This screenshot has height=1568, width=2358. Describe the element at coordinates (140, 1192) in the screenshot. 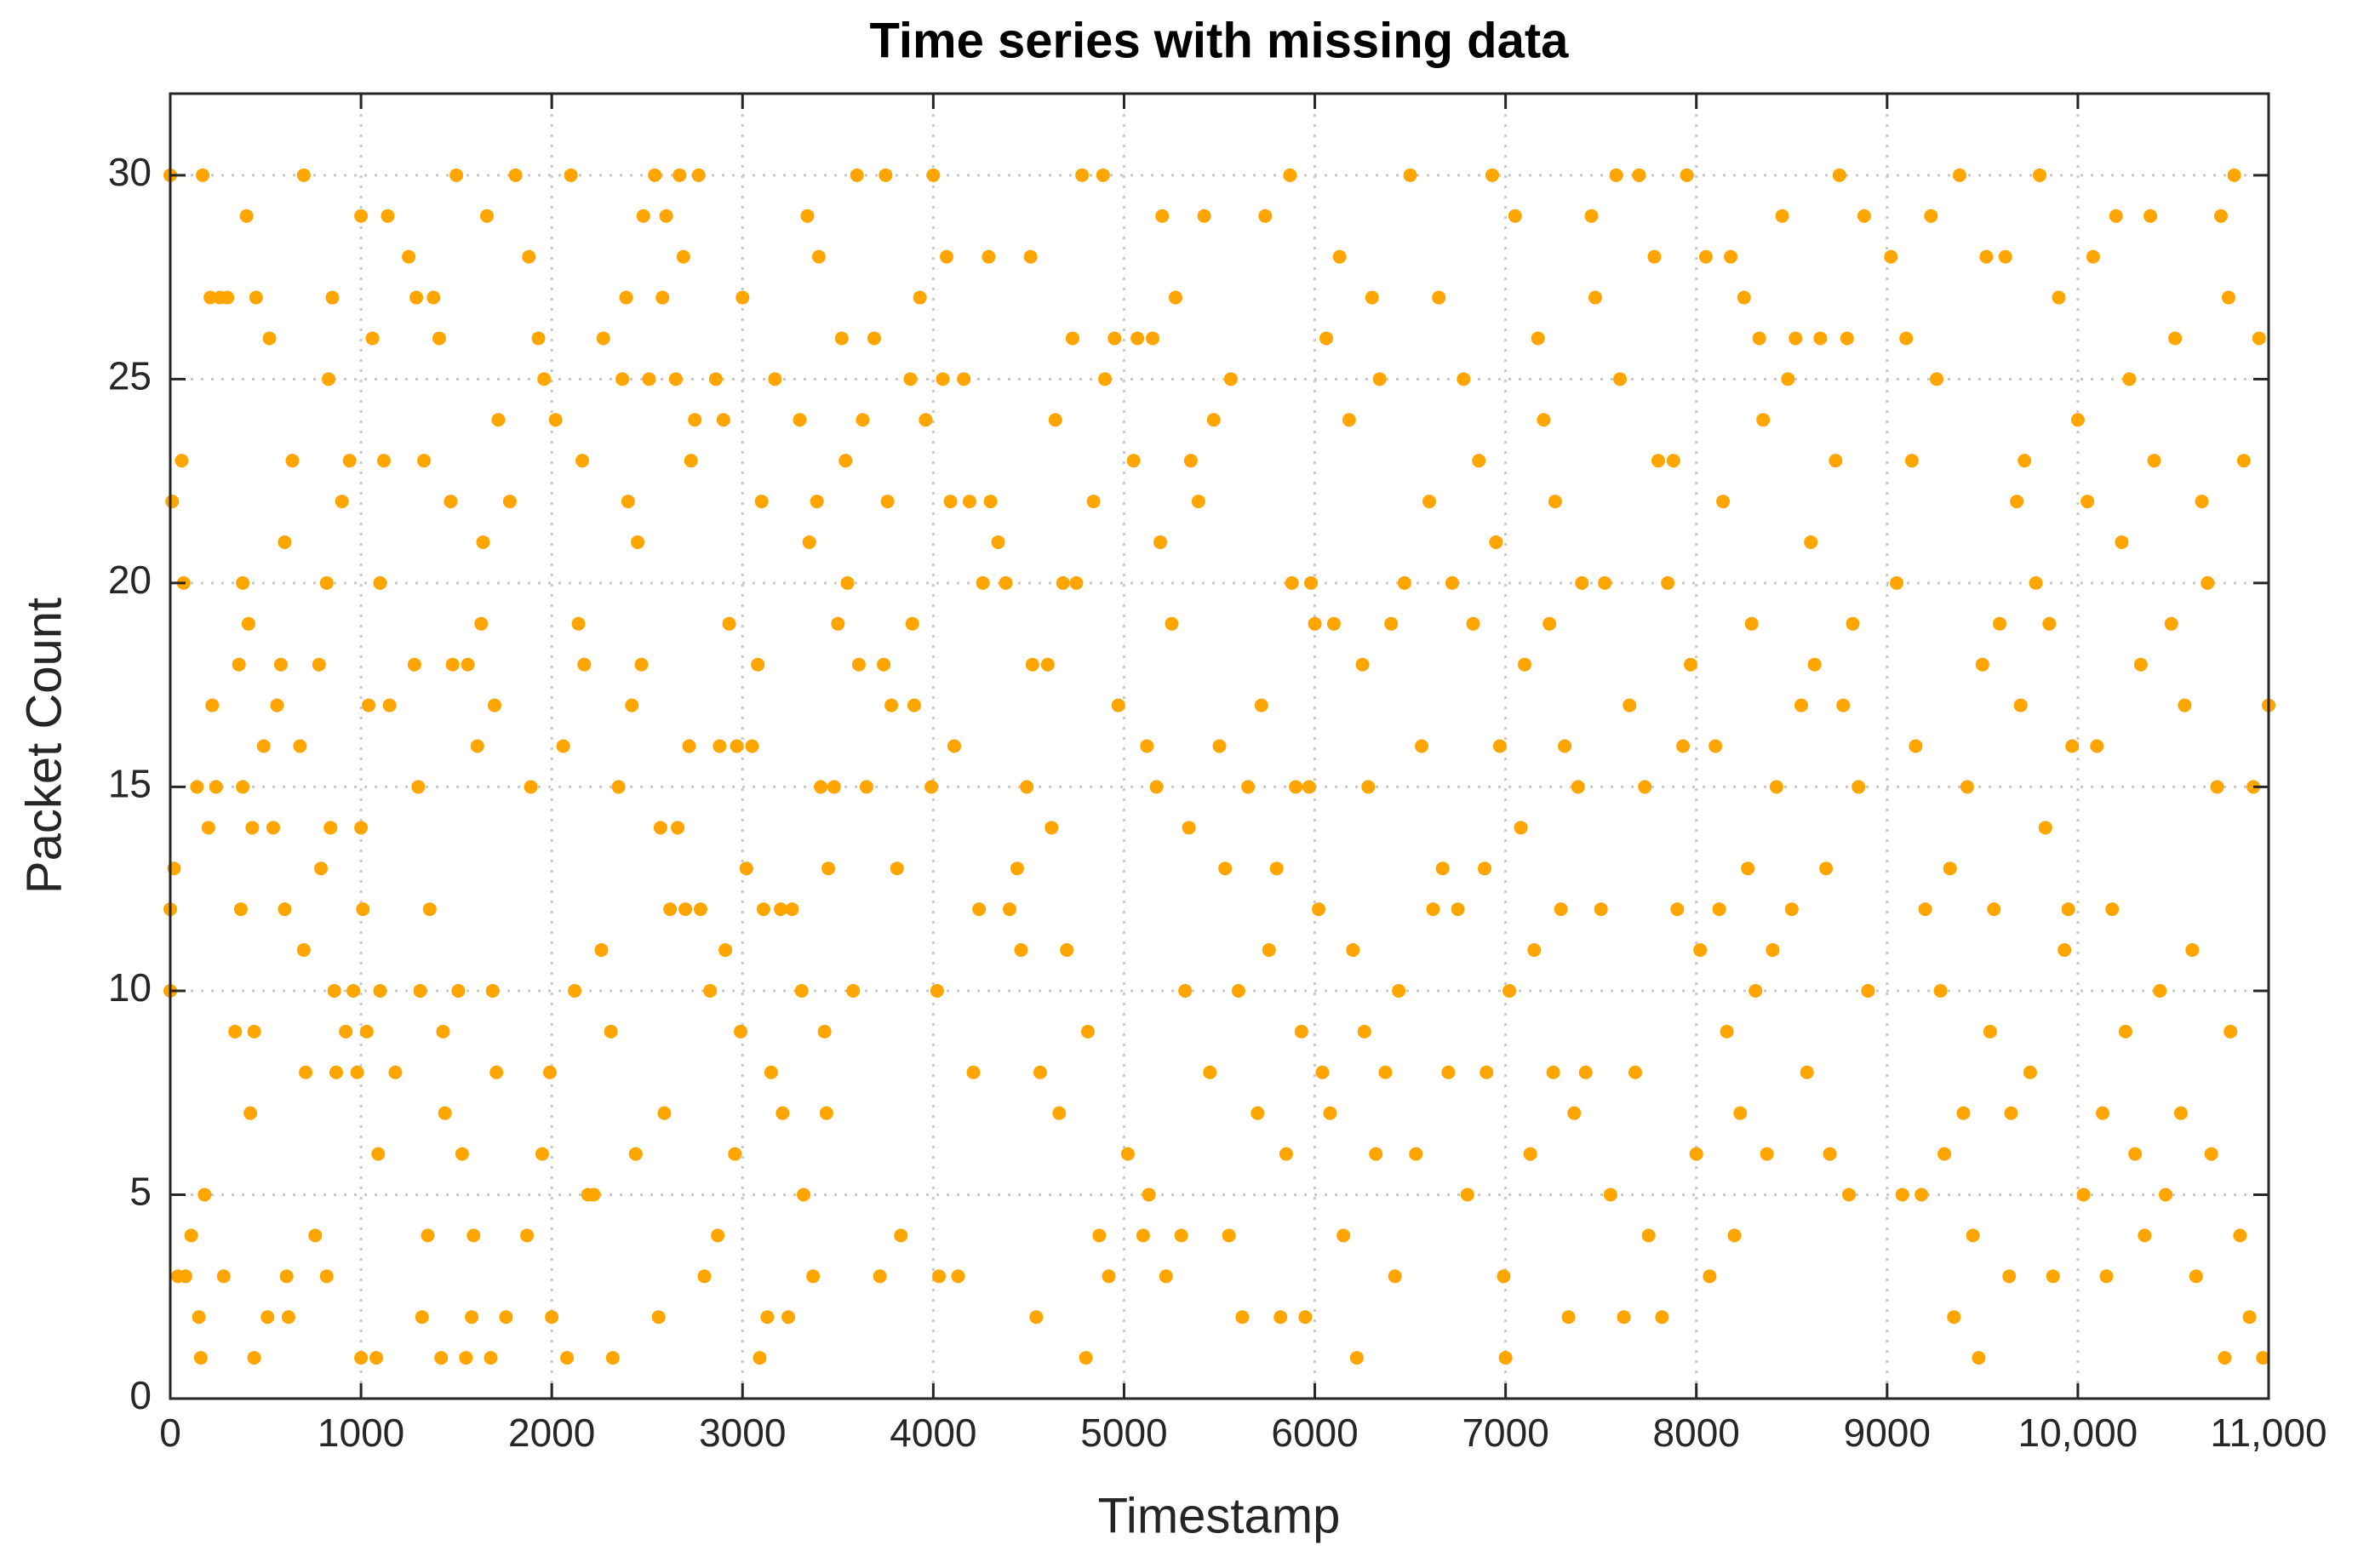

I see `y-tick-label: 5` at that location.